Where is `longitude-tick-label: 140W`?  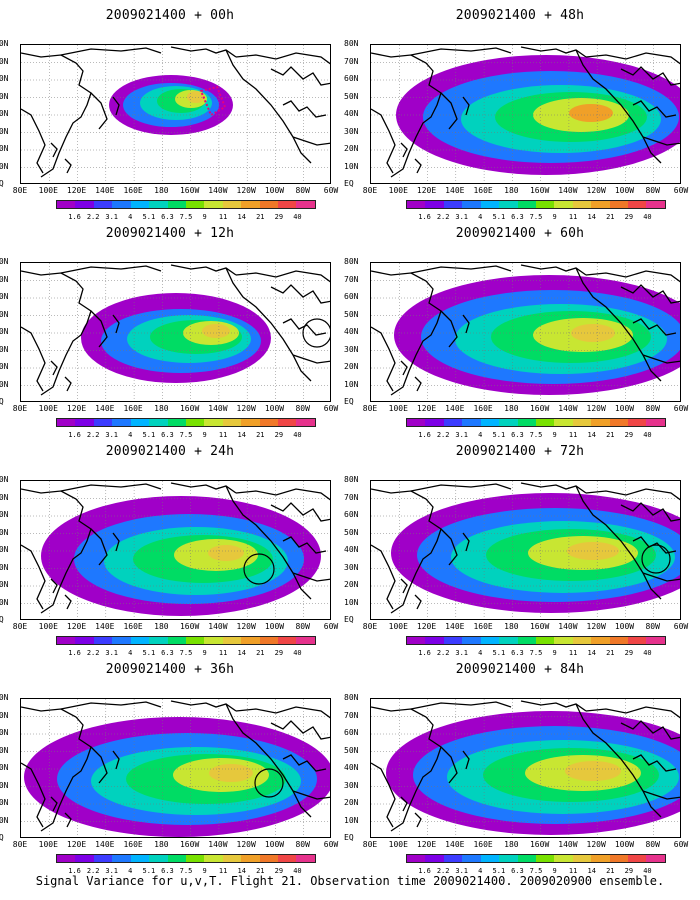 longitude-tick-label: 140W is located at coordinates (218, 844).